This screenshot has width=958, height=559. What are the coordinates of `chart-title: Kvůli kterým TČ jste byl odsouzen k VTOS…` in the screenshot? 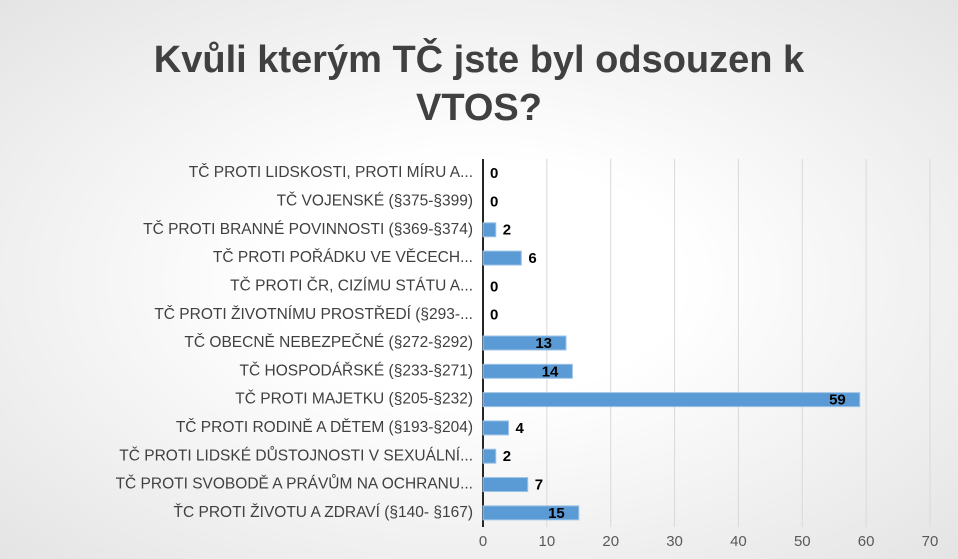 It's located at (479, 84).